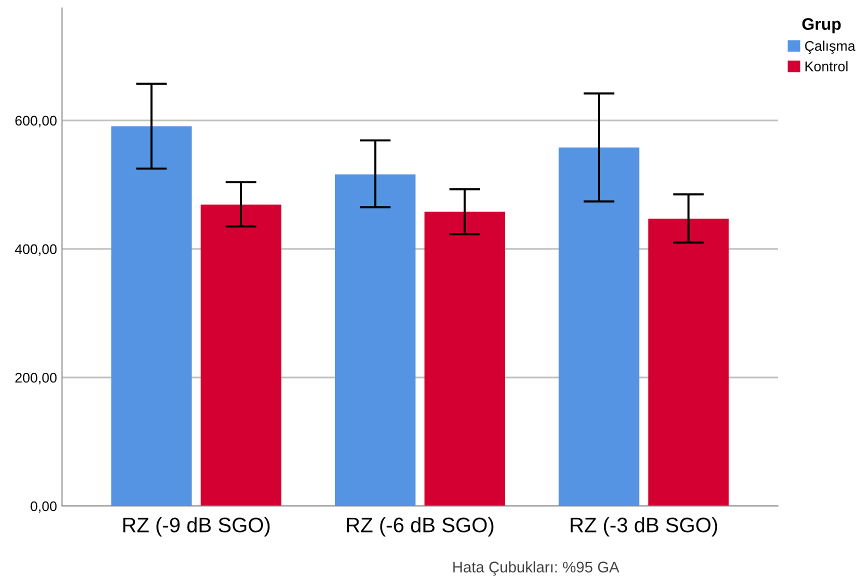 This screenshot has width=864, height=586. Describe the element at coordinates (830, 47) in the screenshot. I see `legend-label: Çalışma` at that location.